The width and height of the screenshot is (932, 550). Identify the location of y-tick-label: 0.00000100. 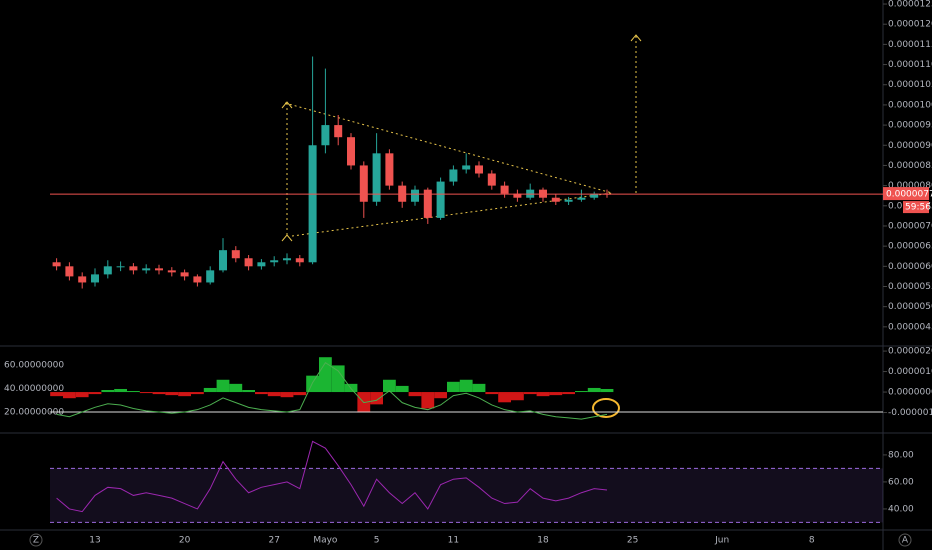
(910, 372).